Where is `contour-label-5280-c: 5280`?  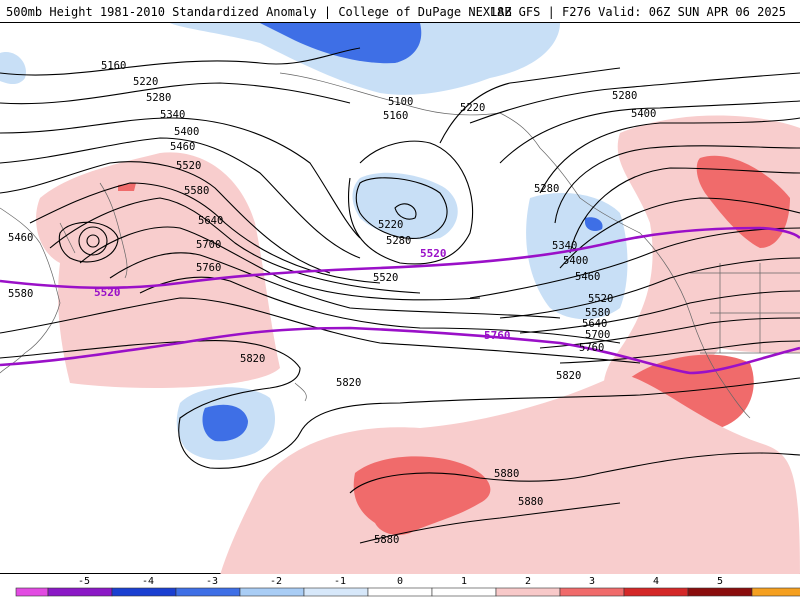 contour-label-5280-c: 5280 is located at coordinates (398, 241).